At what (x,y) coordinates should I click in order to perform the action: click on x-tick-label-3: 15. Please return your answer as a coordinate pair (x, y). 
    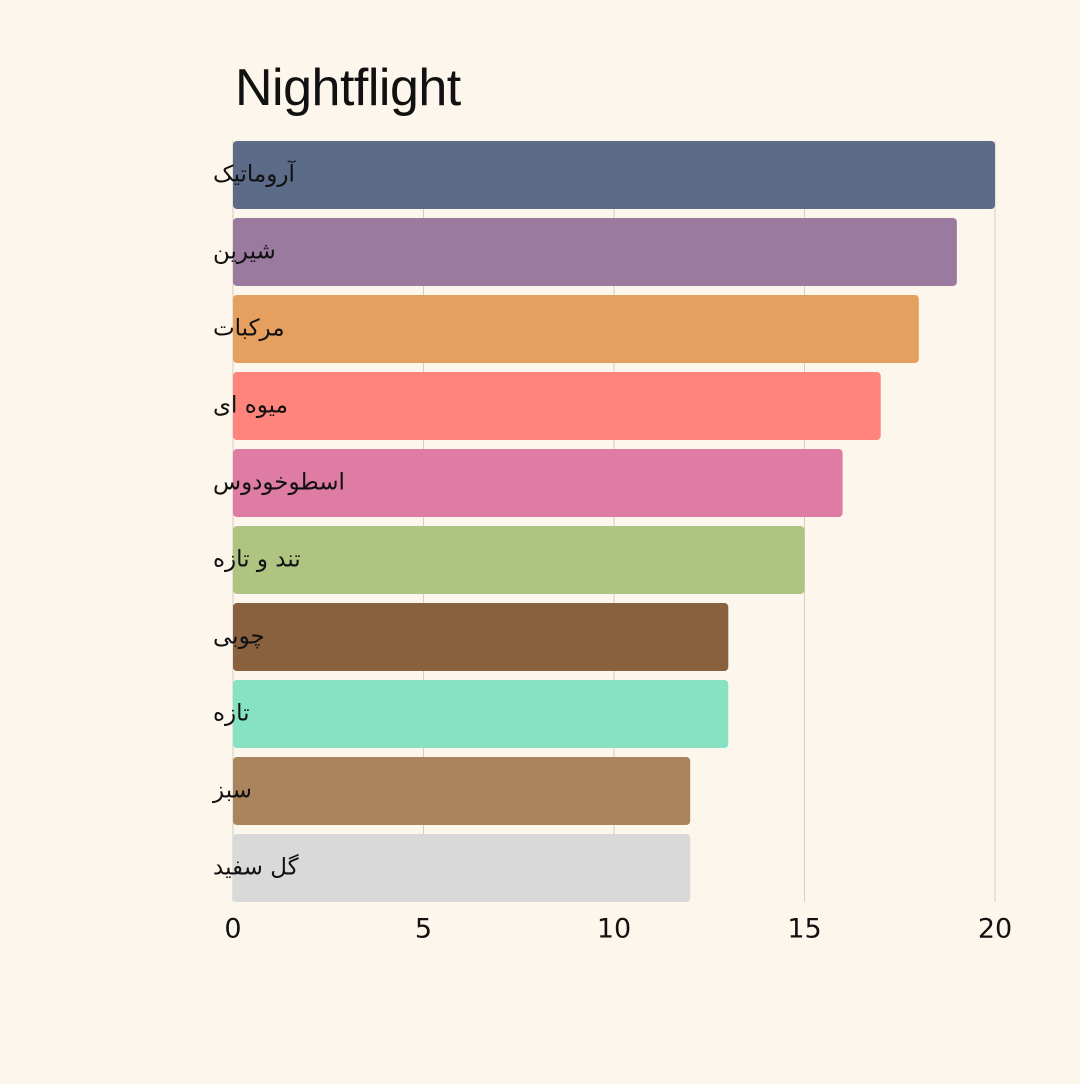
    Looking at the image, I should click on (804, 929).